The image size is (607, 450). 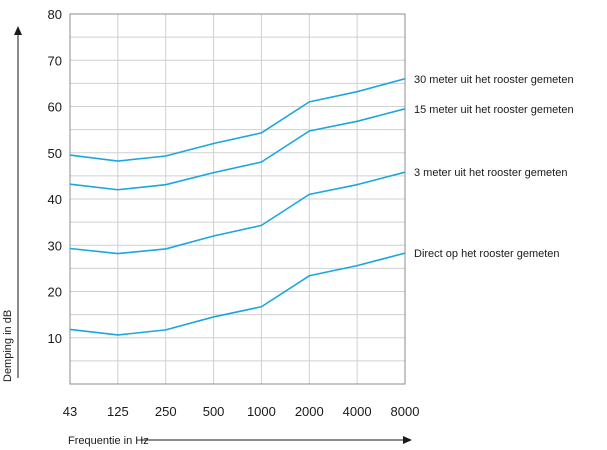 I want to click on y-tick-label: 80, so click(x=55, y=14).